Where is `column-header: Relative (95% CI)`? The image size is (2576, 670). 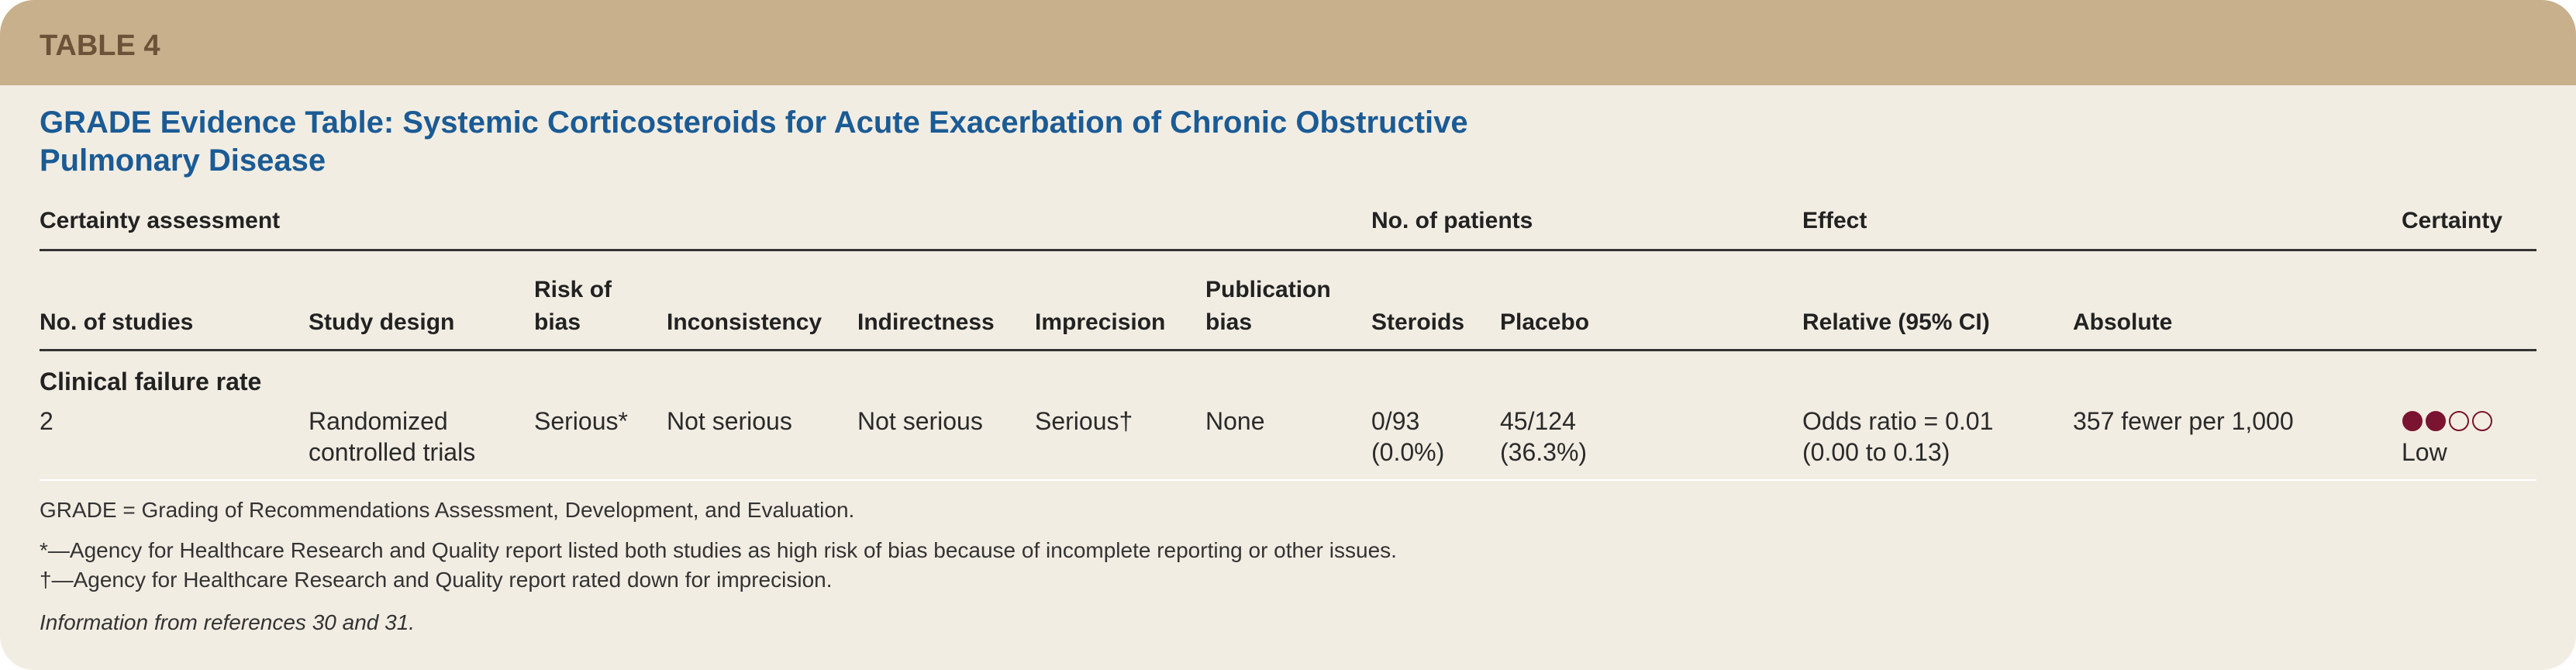
column-header: Relative (95% CI) is located at coordinates (1896, 322).